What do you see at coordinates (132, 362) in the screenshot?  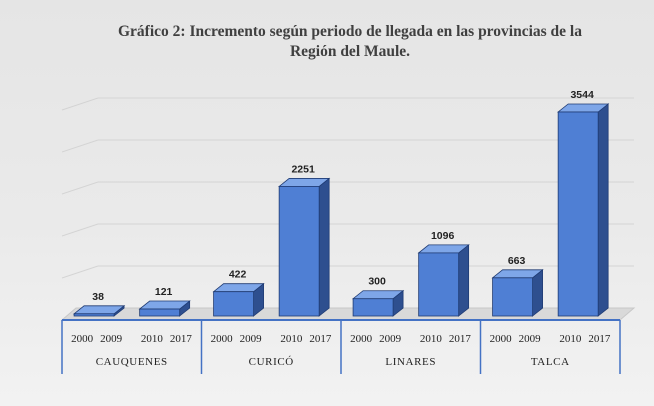 I see `category-label: CAUQUENES` at bounding box center [132, 362].